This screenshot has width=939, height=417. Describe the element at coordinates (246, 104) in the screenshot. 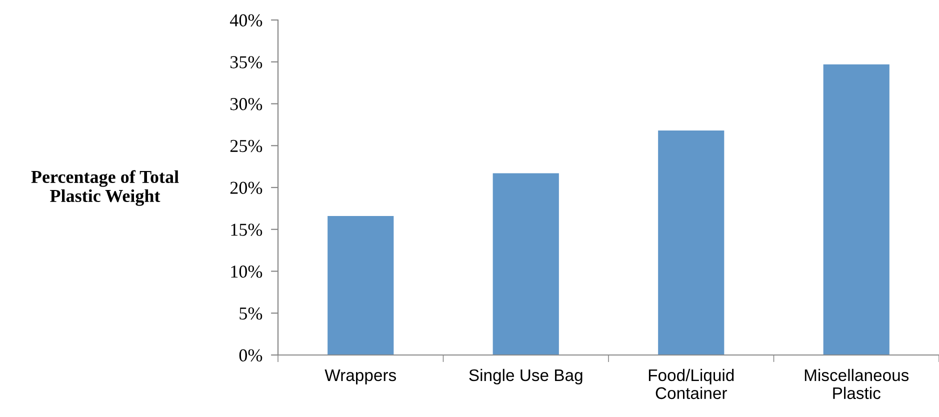

I see `y-tick-label: 30%` at that location.